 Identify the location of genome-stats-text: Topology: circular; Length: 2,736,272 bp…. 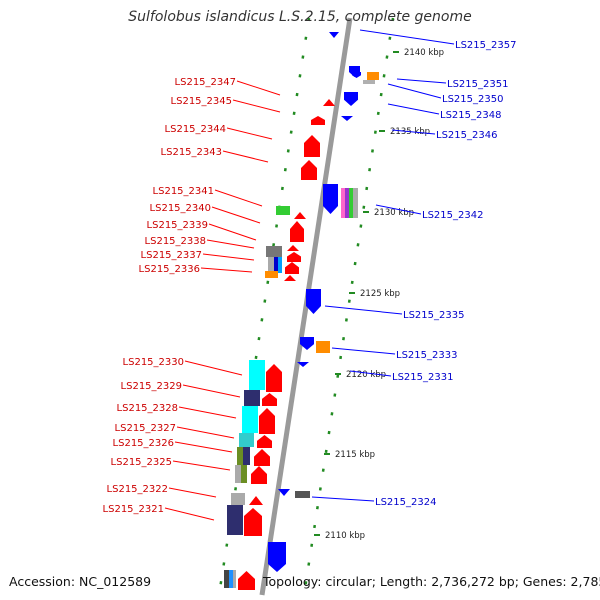
(431, 581).